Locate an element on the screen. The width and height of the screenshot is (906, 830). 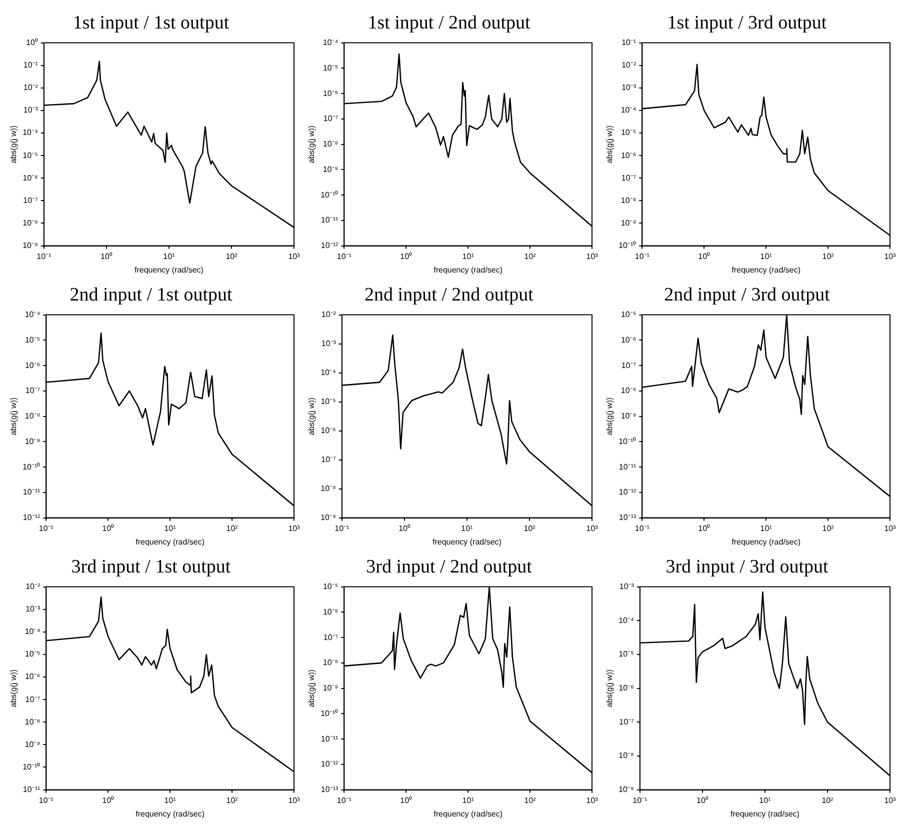
chart-title: 1st input / 3rd output is located at coordinates (747, 23).